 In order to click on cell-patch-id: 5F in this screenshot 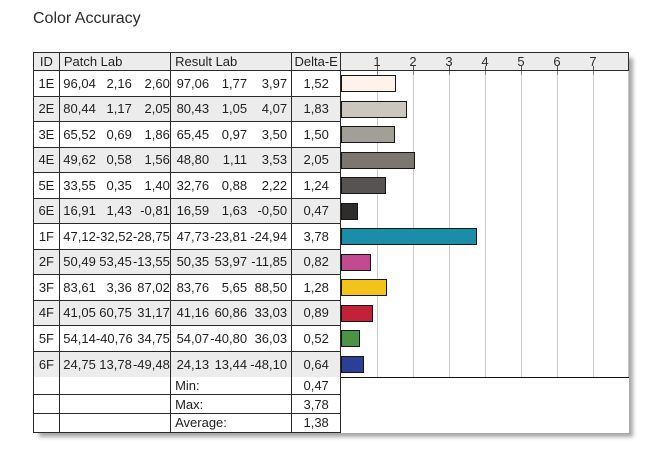, I will do `click(47, 338)`.